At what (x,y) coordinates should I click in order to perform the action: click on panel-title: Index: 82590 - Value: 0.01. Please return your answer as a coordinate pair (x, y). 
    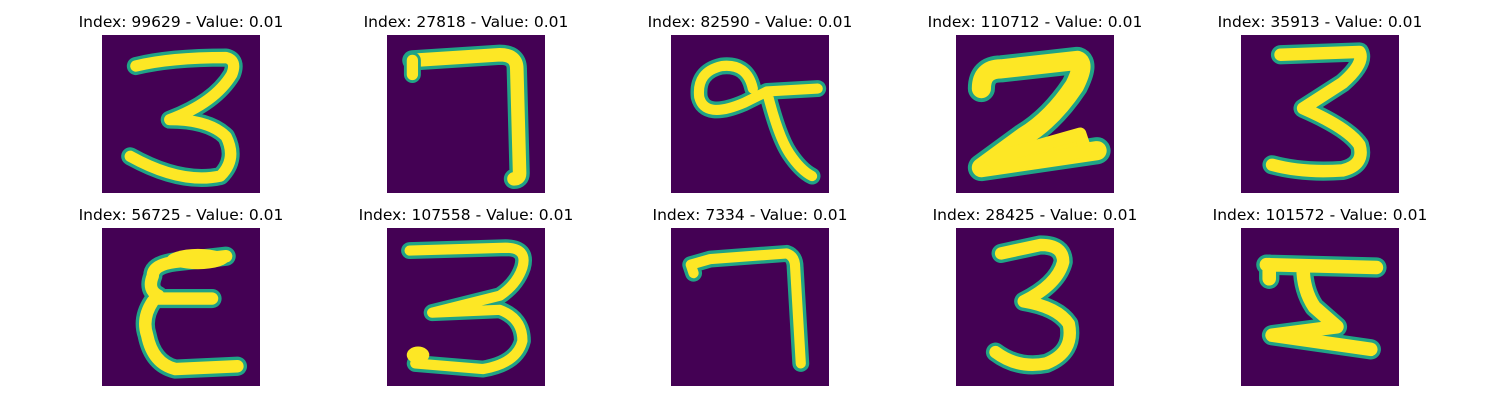
    Looking at the image, I should click on (750, 22).